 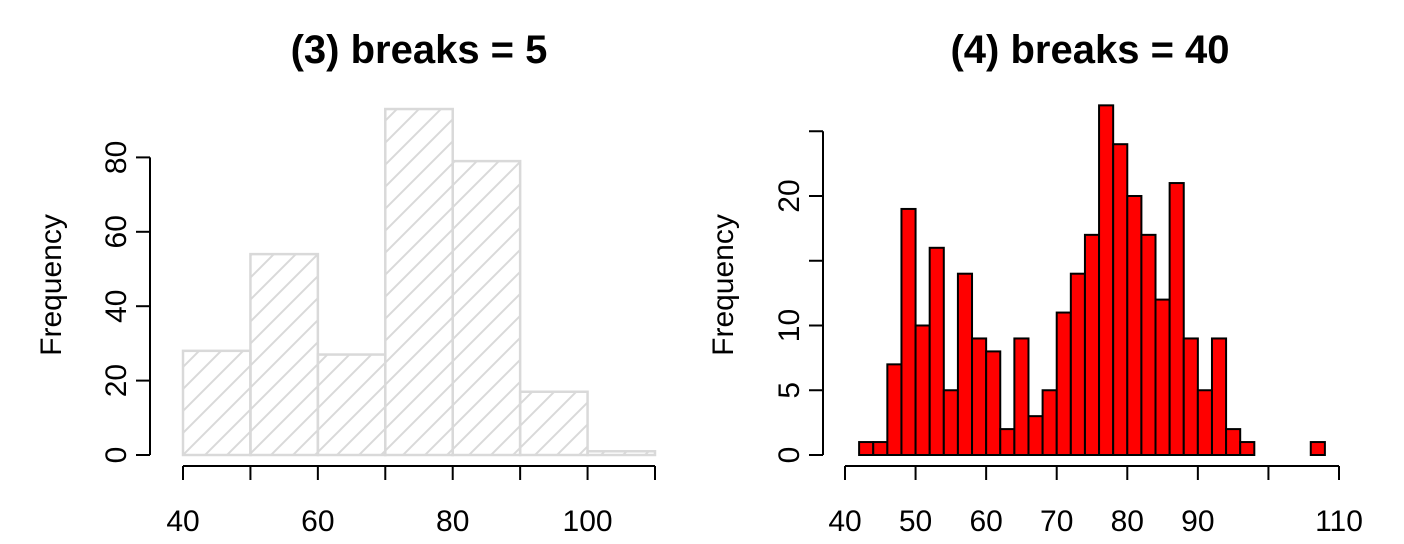 What do you see at coordinates (116, 157) in the screenshot?
I see `y-tick-label: 80` at bounding box center [116, 157].